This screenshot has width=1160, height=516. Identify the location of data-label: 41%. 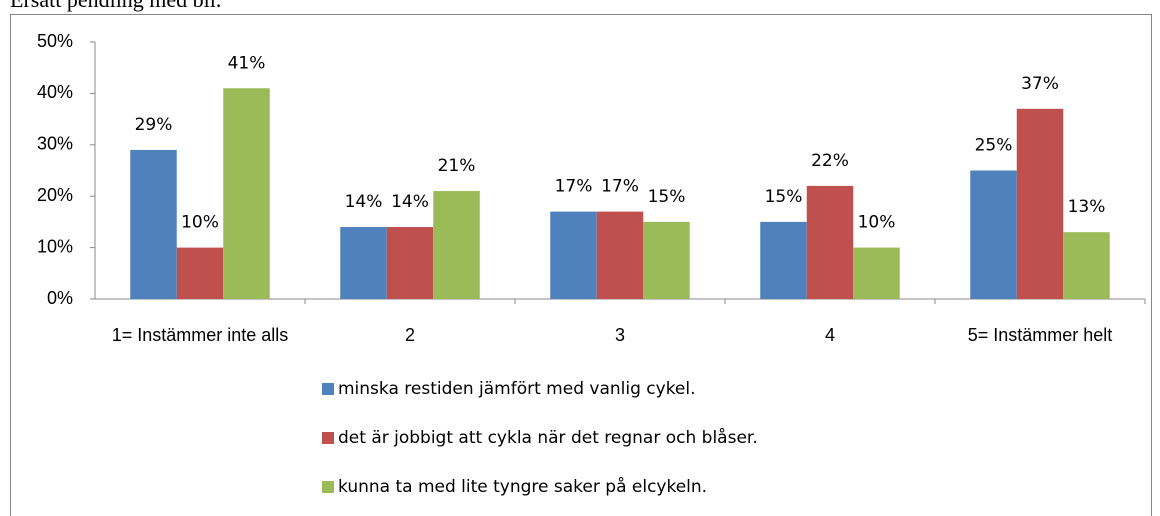
(247, 63).